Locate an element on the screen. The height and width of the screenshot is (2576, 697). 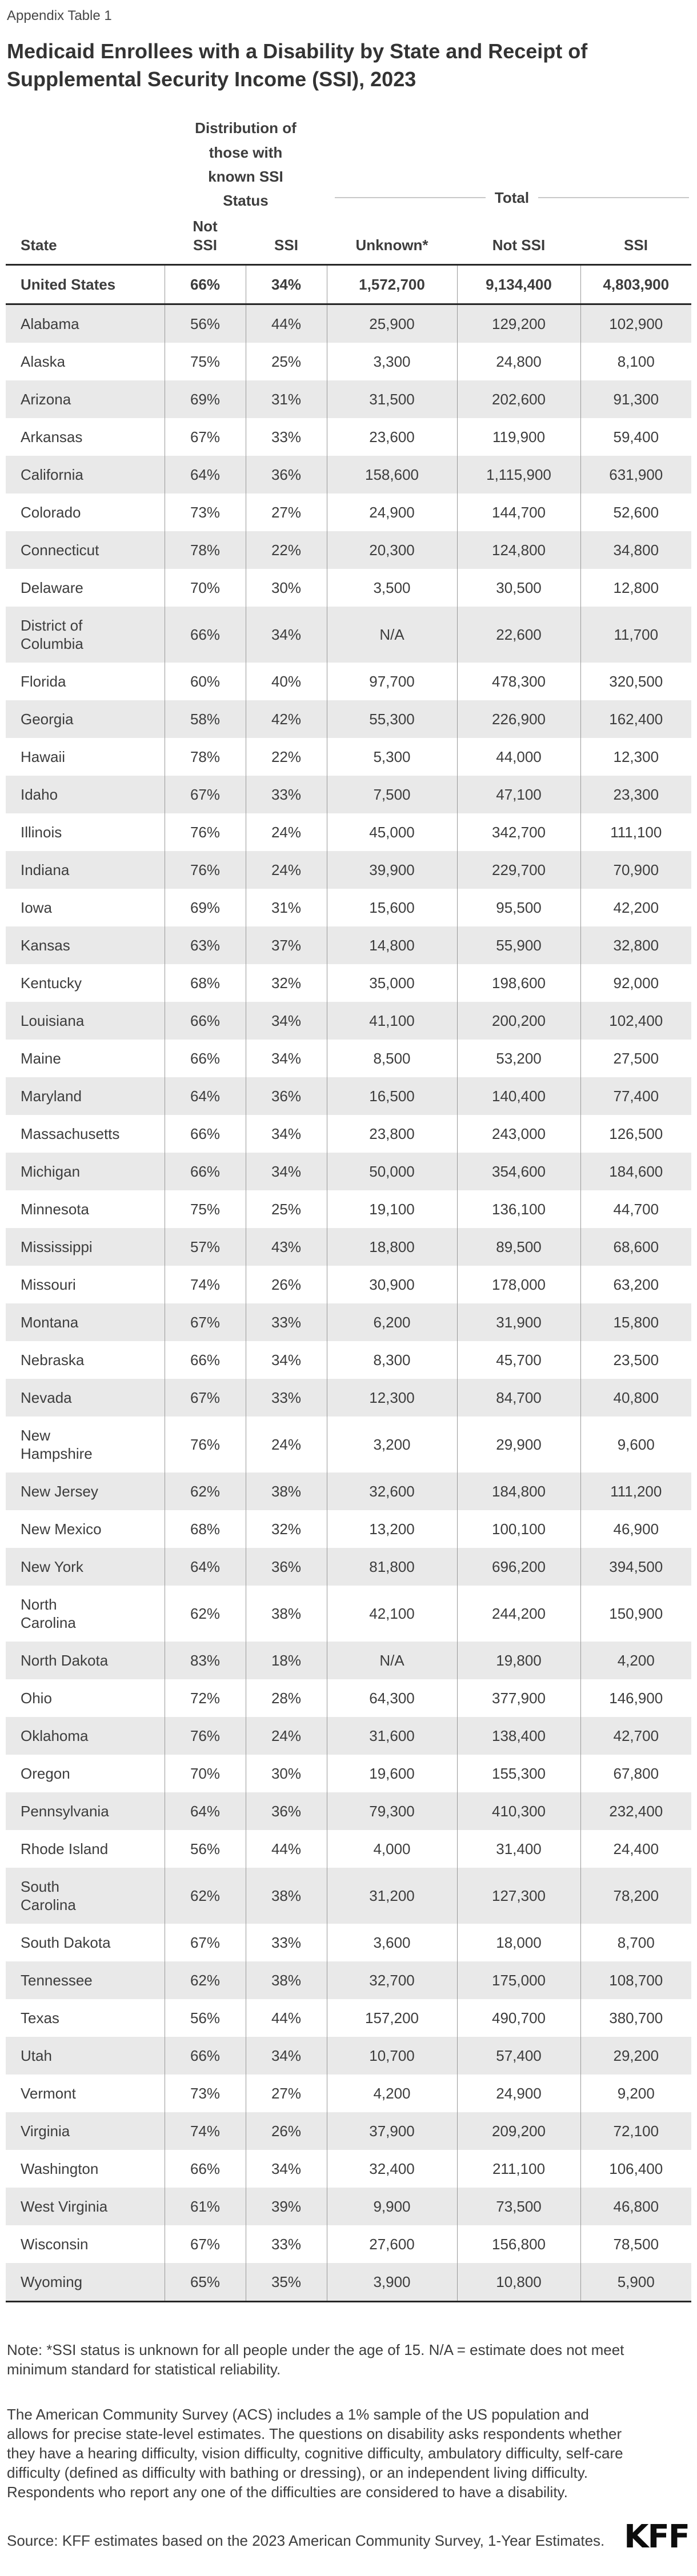
value-cell: 69% is located at coordinates (205, 399).